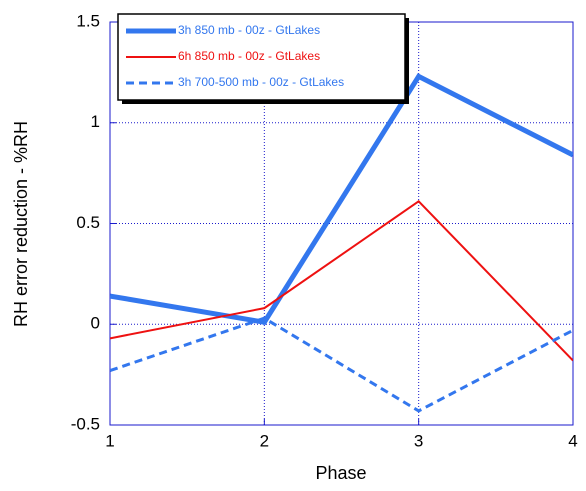  Describe the element at coordinates (109, 440) in the screenshot. I see `x-tick-label: 1` at that location.